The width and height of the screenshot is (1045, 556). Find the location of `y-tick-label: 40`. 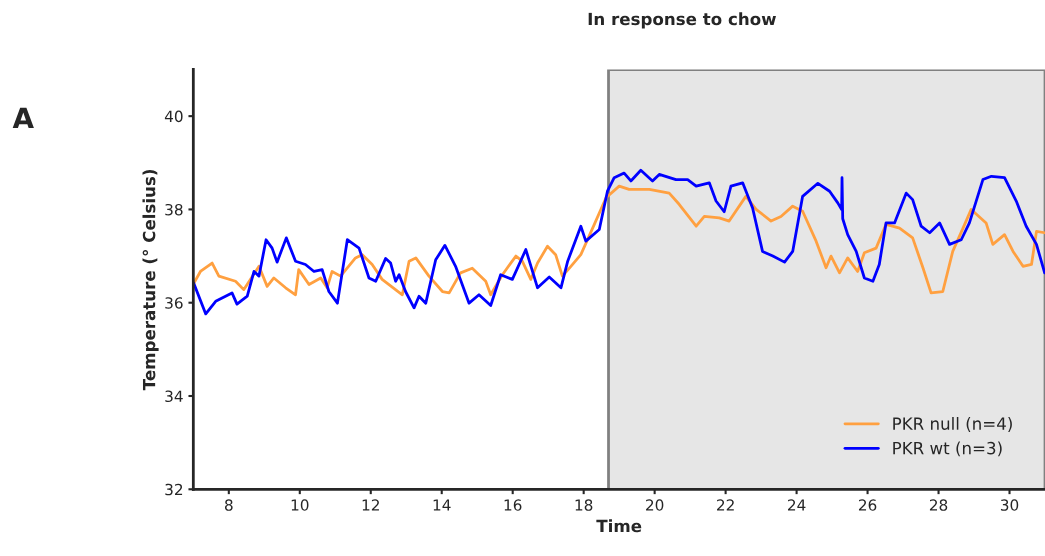

y-tick-label: 40 is located at coordinates (173, 116).